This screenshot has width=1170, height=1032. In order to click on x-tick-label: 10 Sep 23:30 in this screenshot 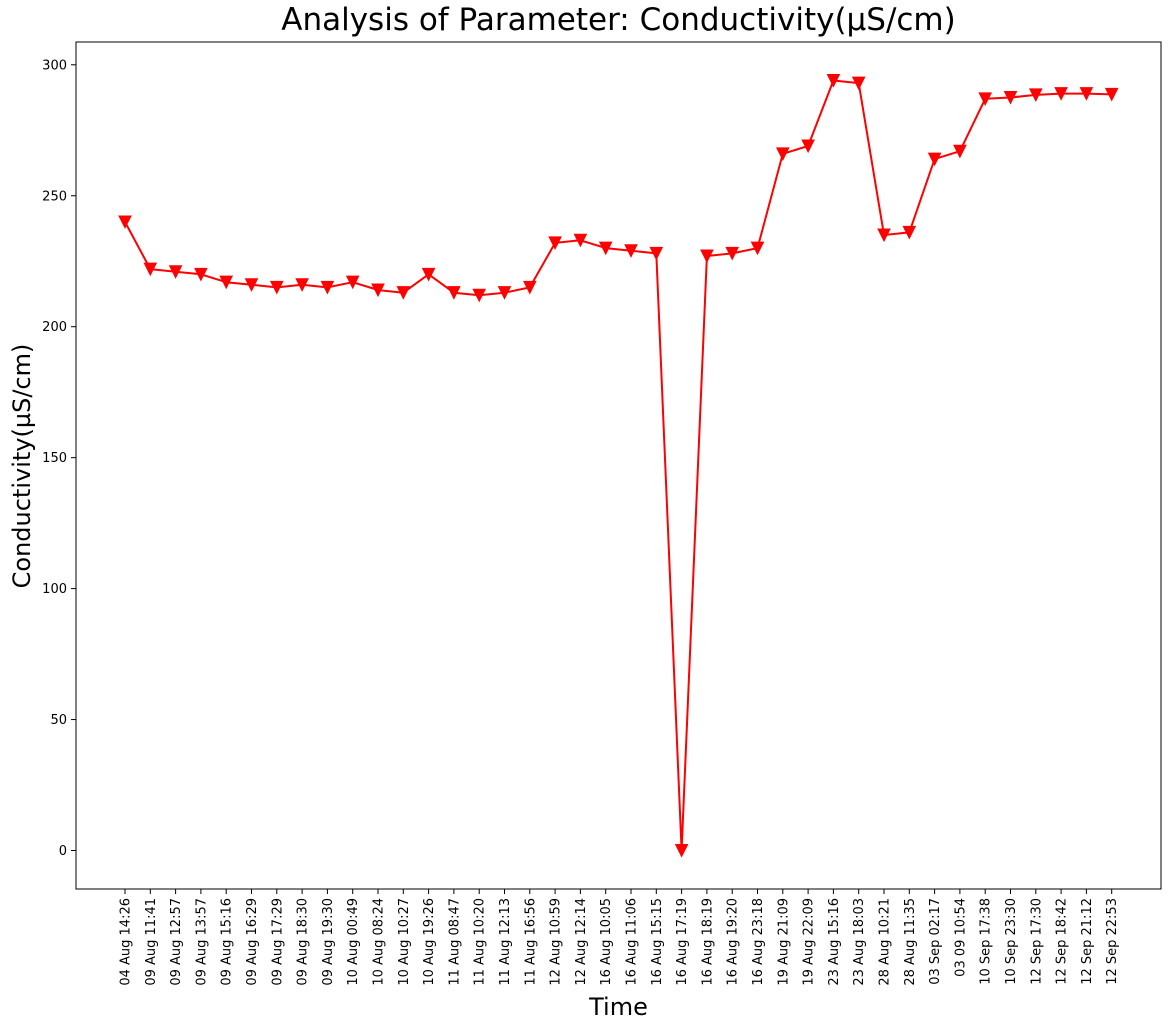, I will do `click(1011, 941)`.